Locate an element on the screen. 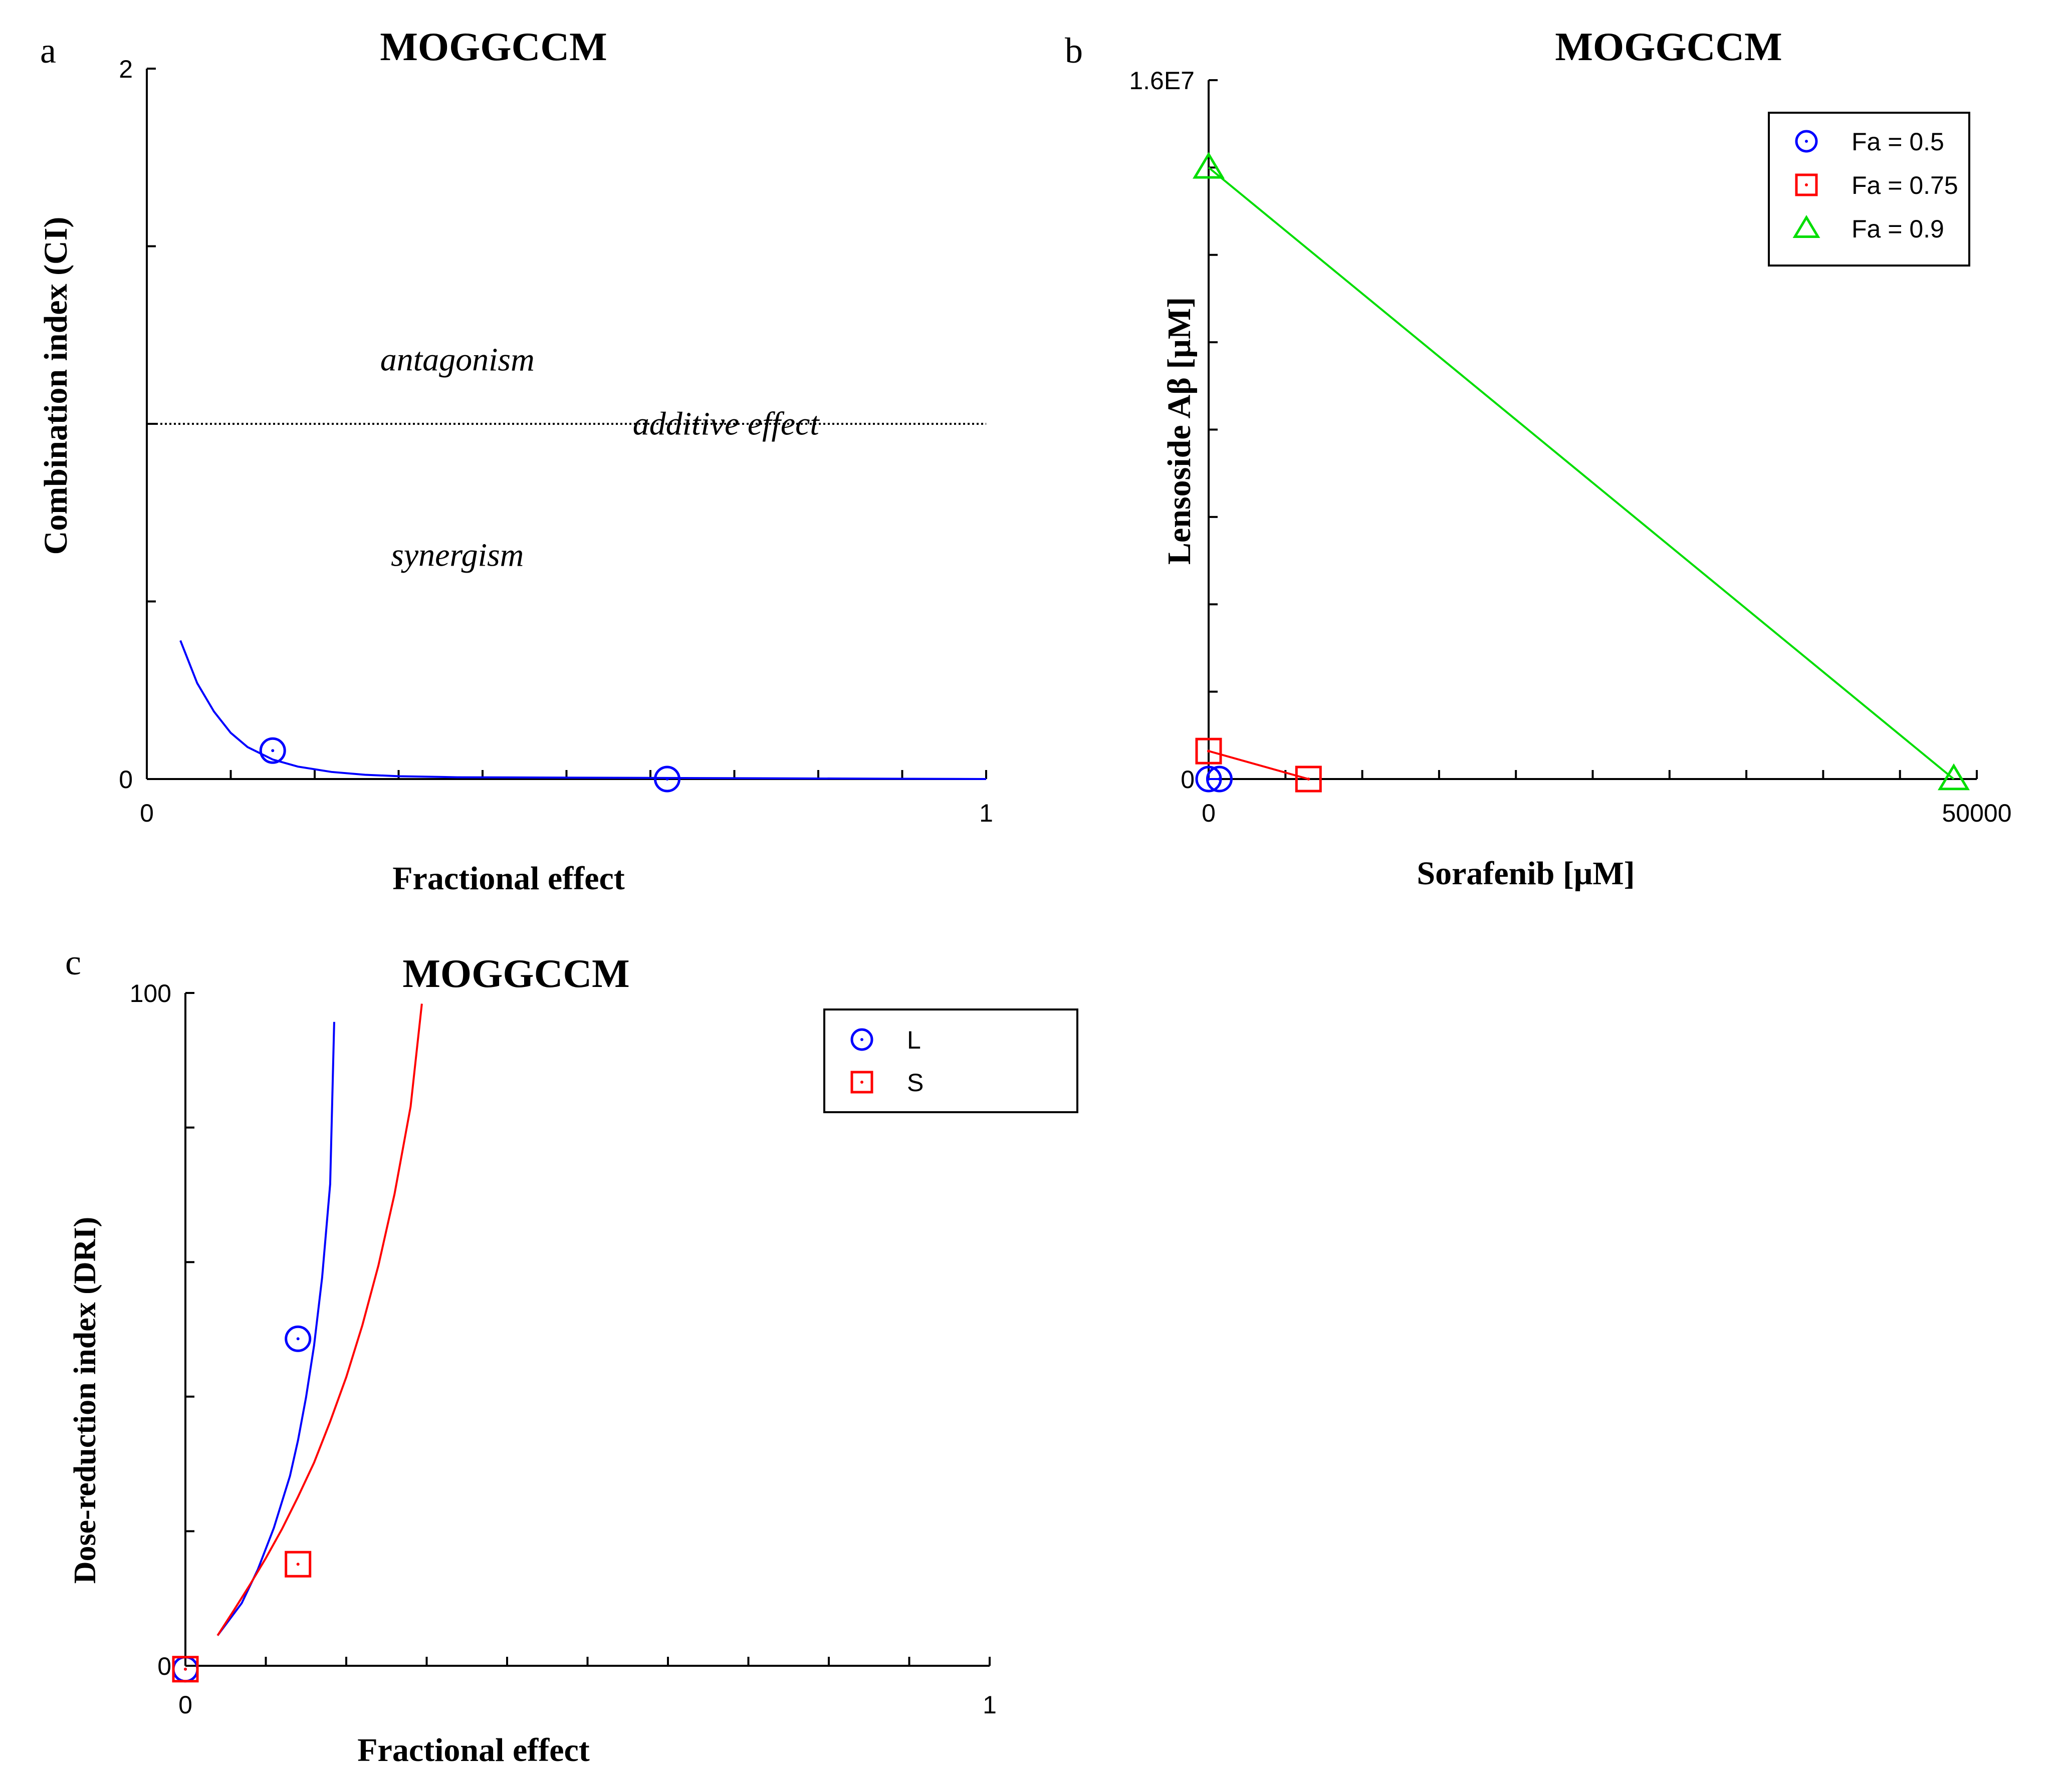 The height and width of the screenshot is (1773, 2072). legend: Fa = 0.5 Fa = 0.75 Fa = 0.9 is located at coordinates (1869, 189).